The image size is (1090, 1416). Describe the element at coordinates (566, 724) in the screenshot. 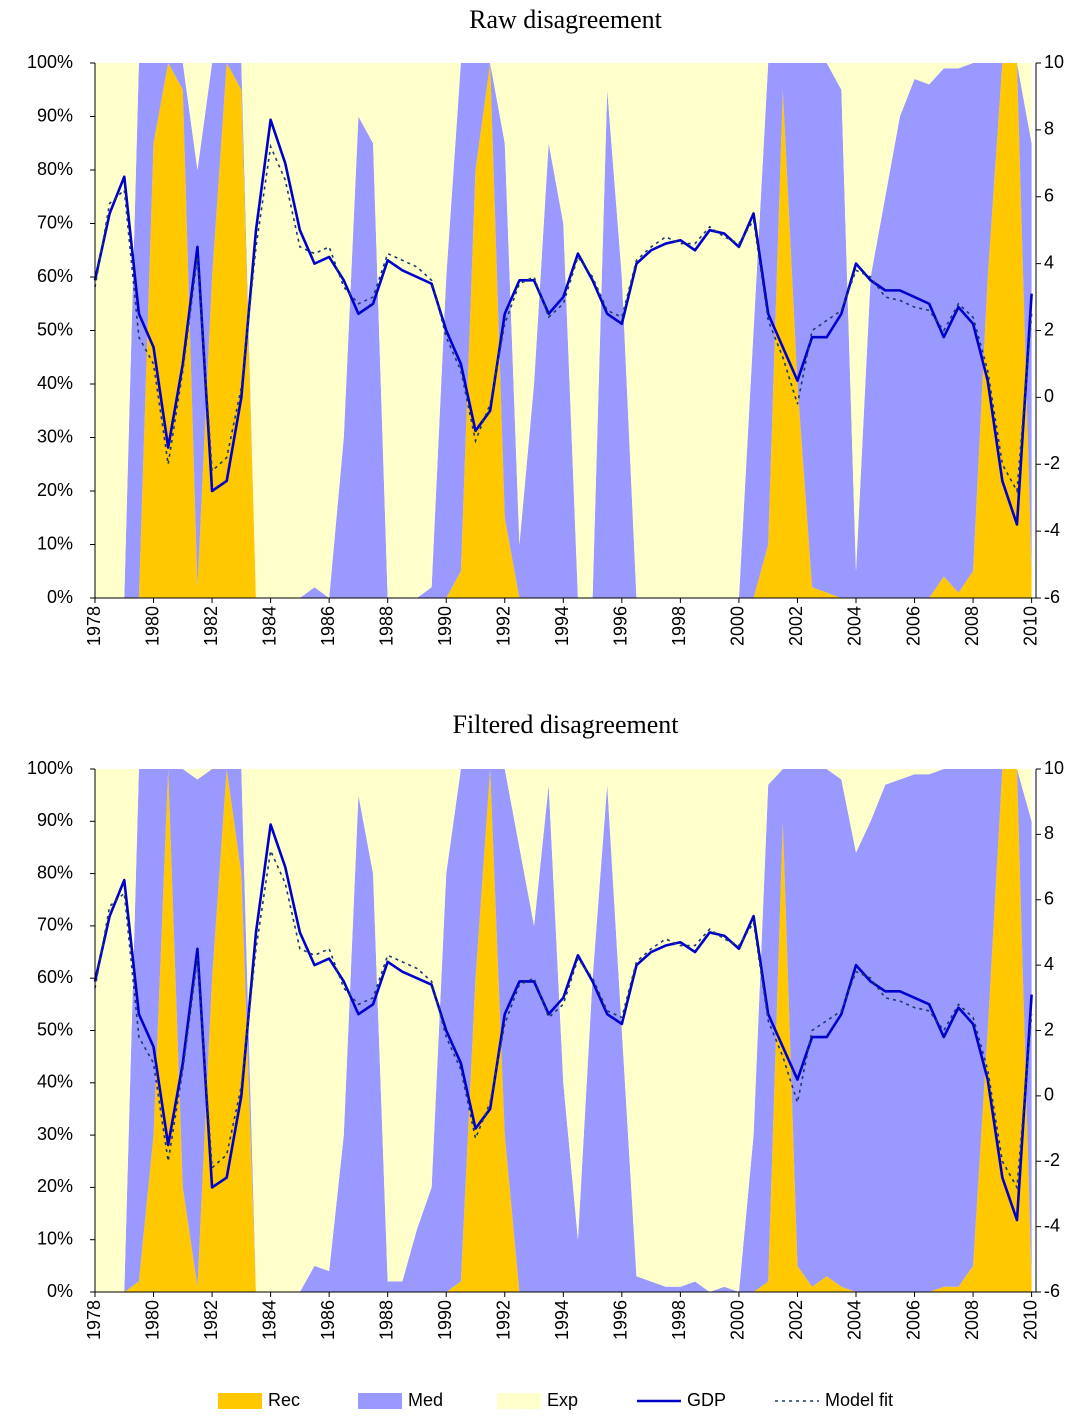

I see `chart-title: Filtered disagreement` at that location.